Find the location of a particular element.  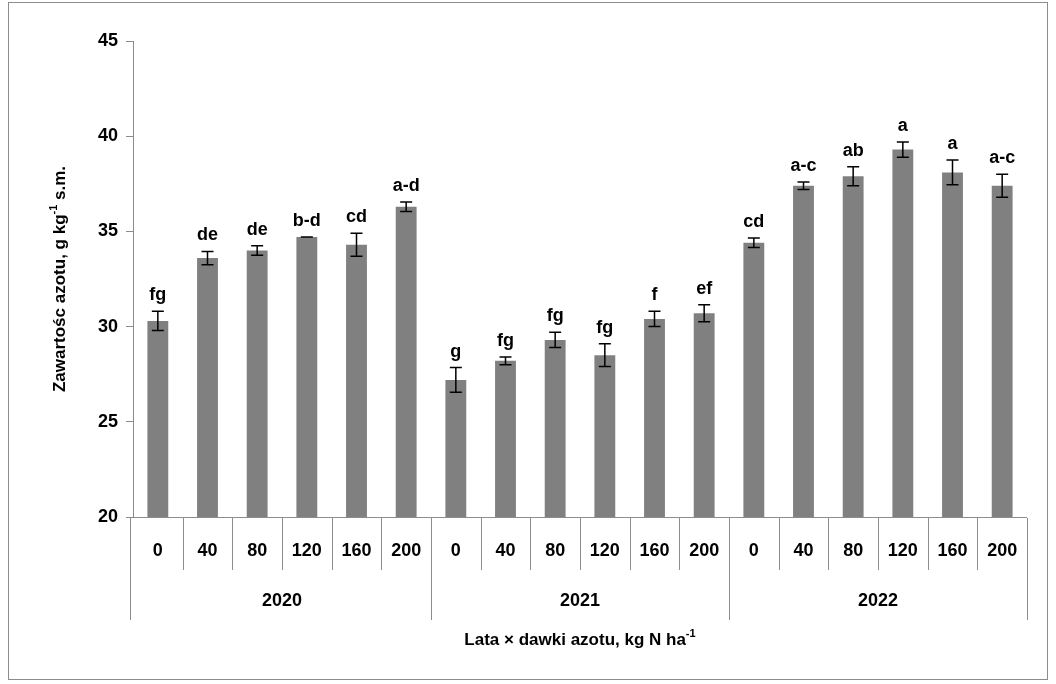

y-tick-label: 25 is located at coordinates (107, 420).